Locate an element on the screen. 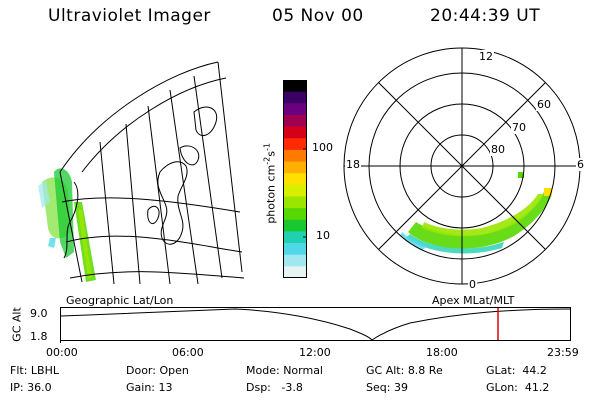  status-mode: Mode: Normal is located at coordinates (284, 370).